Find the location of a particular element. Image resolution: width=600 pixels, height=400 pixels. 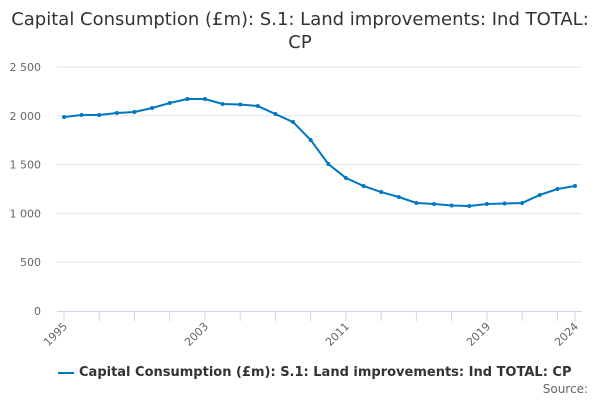

y-tick-label: 2 000 is located at coordinates (26, 116).